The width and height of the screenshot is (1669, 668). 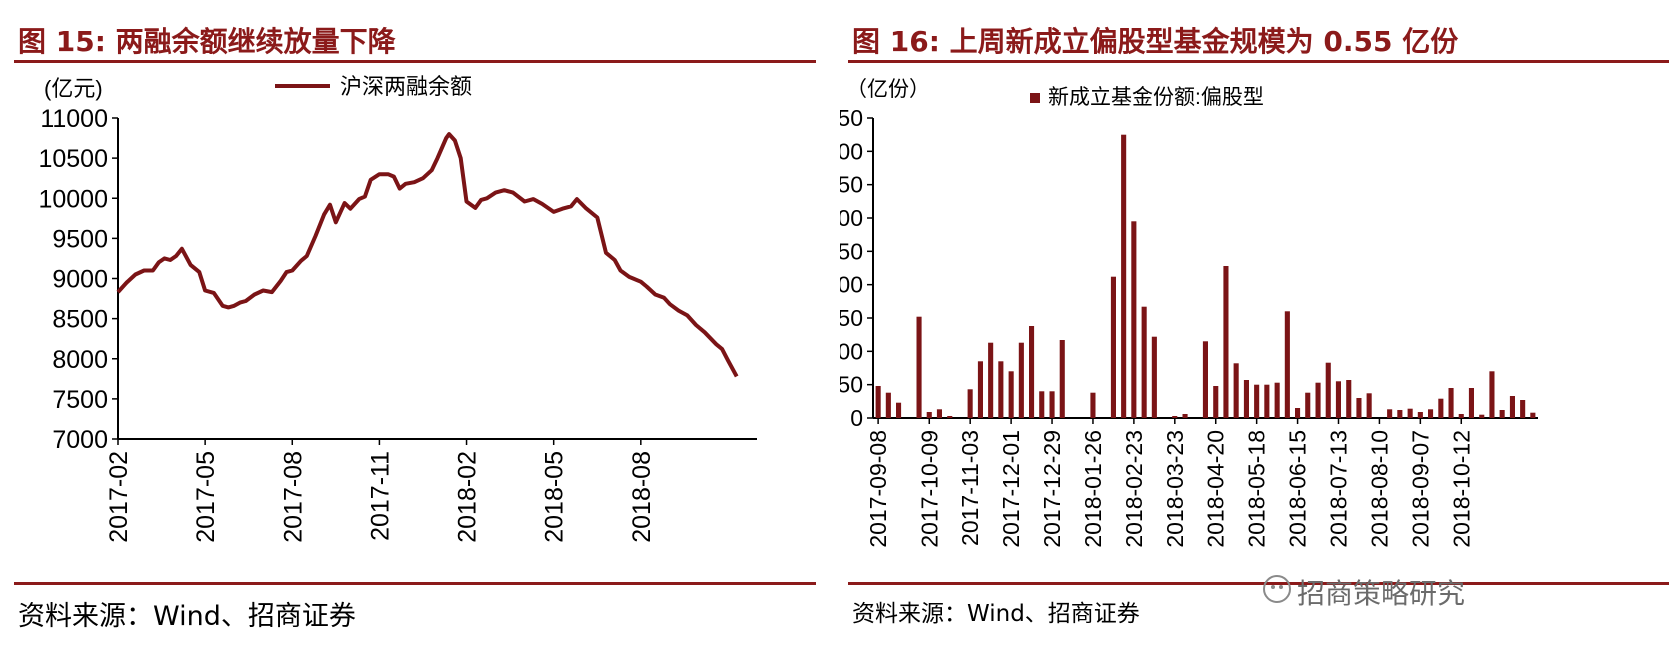 I want to click on x-tick-label: 2017-09-08, so click(x=878, y=489).